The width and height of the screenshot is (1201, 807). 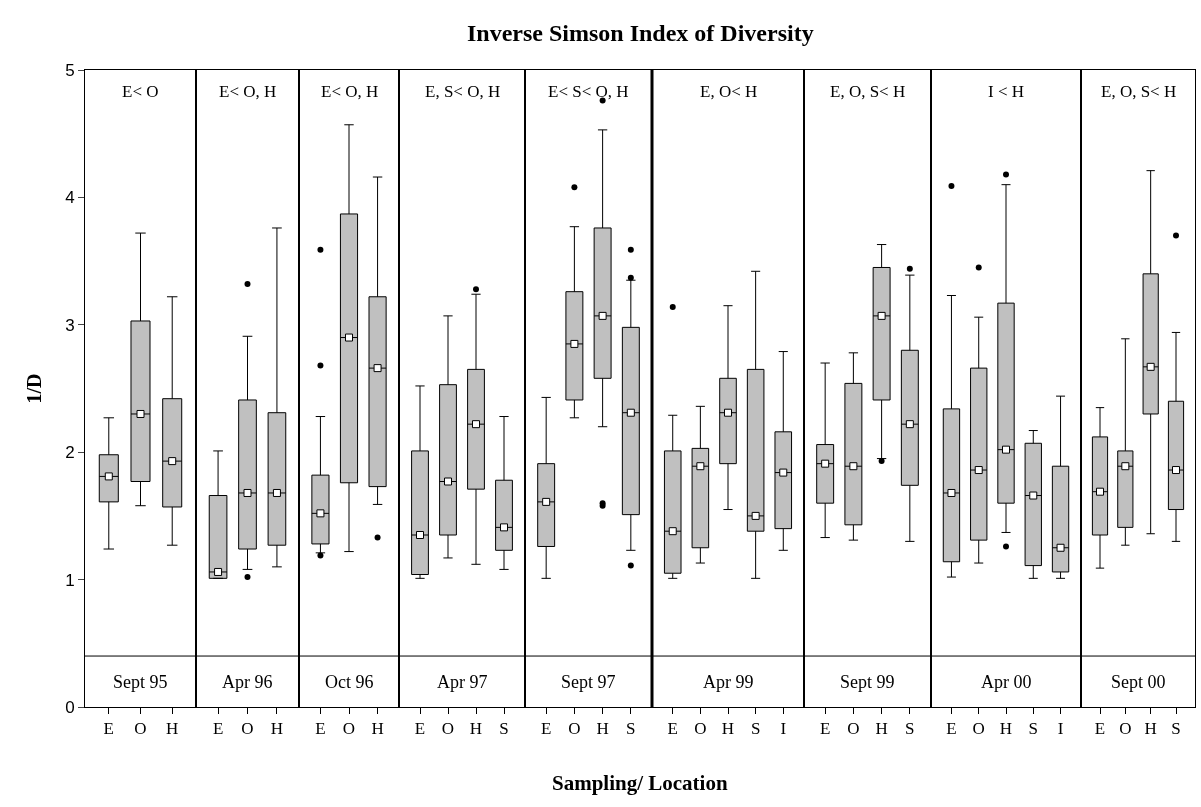 What do you see at coordinates (349, 682) in the screenshot?
I see `annotation: Oct 96` at bounding box center [349, 682].